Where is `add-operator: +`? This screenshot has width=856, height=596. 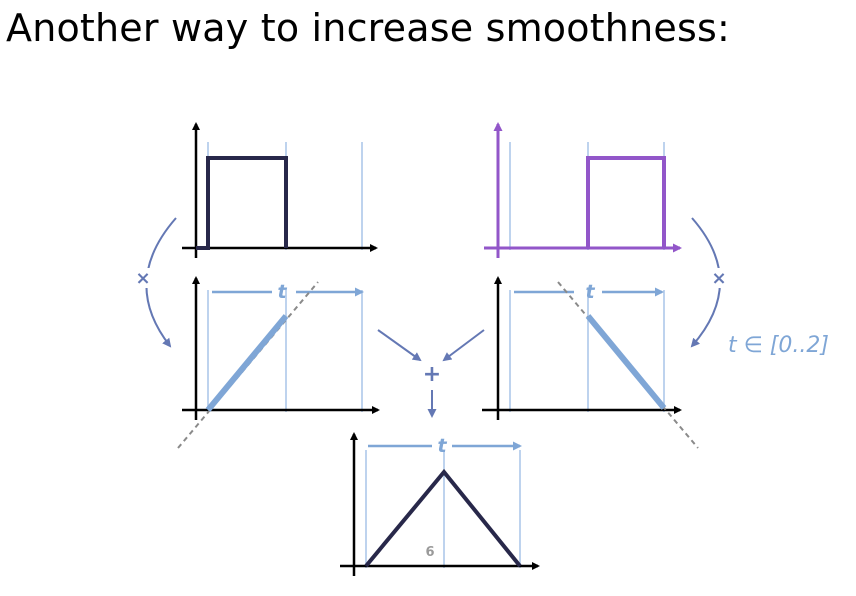
add-operator: + is located at coordinates (431, 373).